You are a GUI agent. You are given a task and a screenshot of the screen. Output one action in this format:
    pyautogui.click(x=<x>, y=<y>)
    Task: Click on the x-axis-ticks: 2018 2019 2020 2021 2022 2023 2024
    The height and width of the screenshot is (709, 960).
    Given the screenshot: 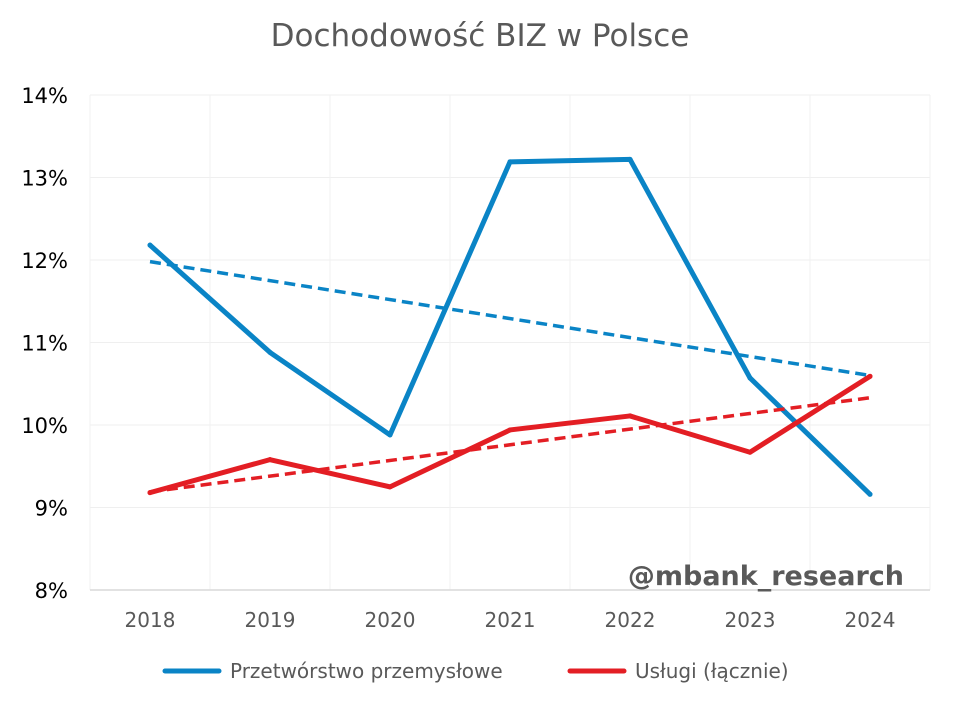 What is the action you would take?
    pyautogui.click(x=510, y=620)
    